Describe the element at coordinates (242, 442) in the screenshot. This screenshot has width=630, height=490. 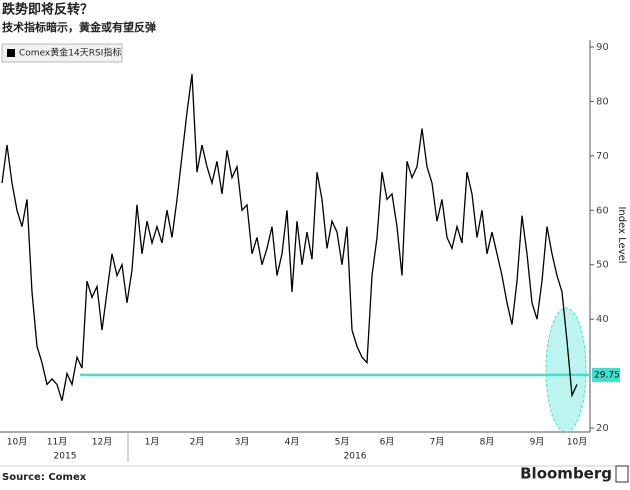
I see `x-tick-label: 3月` at that location.